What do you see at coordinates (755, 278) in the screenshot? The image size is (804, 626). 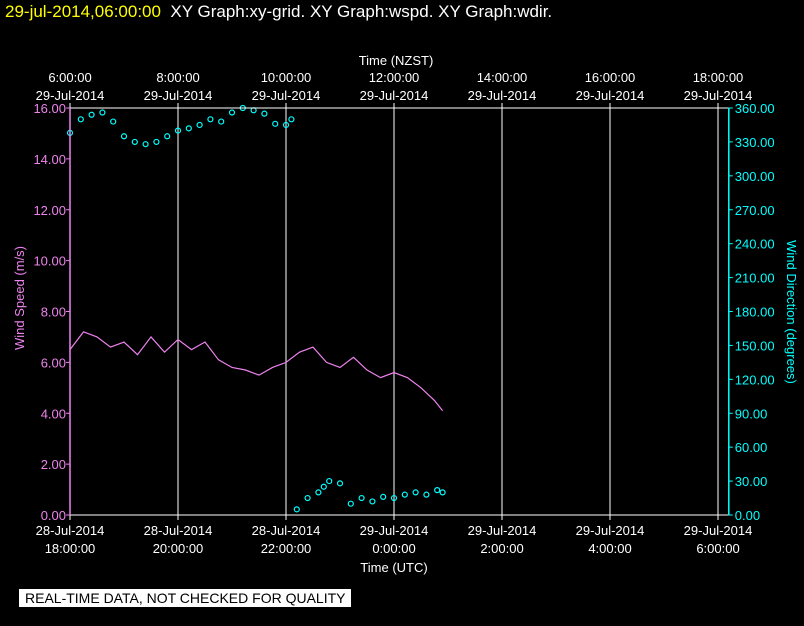 I see `right-tick-label: 210.00` at bounding box center [755, 278].